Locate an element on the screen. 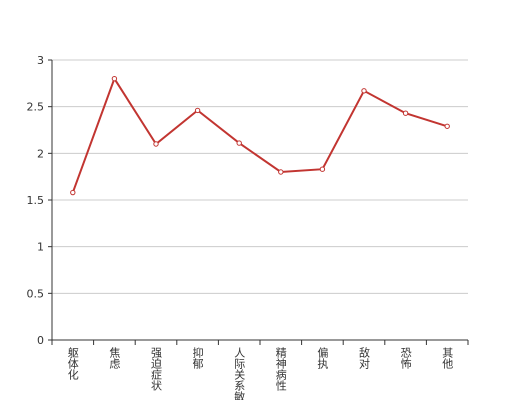  y-tick-label: 2.5 is located at coordinates (36, 107).